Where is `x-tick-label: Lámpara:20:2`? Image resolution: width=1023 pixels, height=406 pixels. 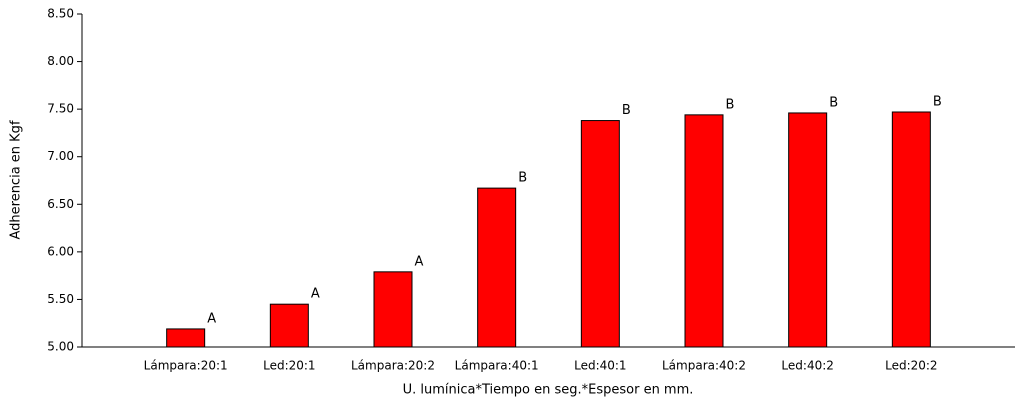
x-tick-label: Lámpara:20:2 is located at coordinates (393, 366).